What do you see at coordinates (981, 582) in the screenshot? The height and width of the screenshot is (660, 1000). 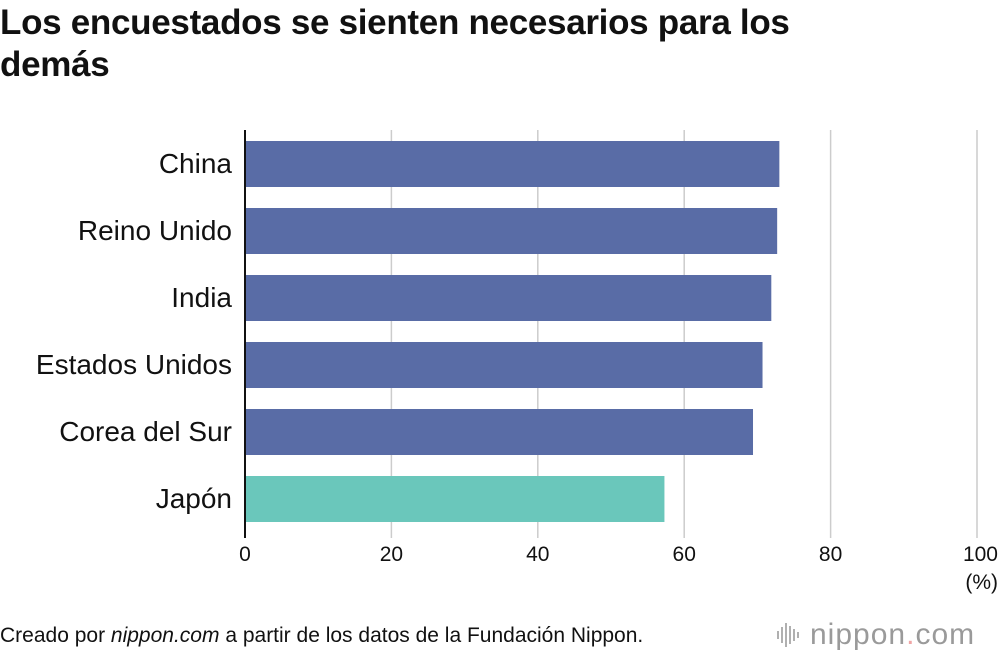 I see `x-axis-unit-label: (%)` at bounding box center [981, 582].